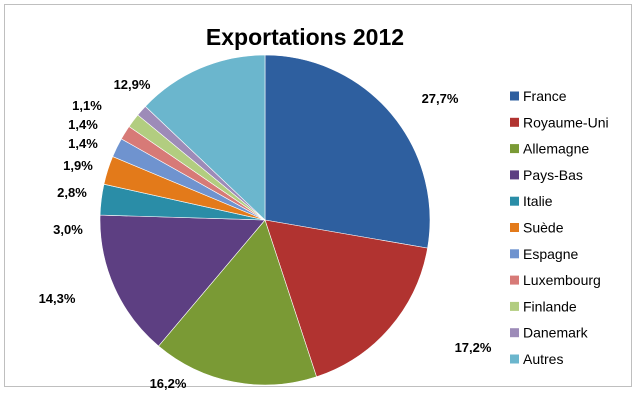 Image resolution: width=638 pixels, height=393 pixels. Describe the element at coordinates (543, 228) in the screenshot. I see `legend-label-suede: Suède` at that location.